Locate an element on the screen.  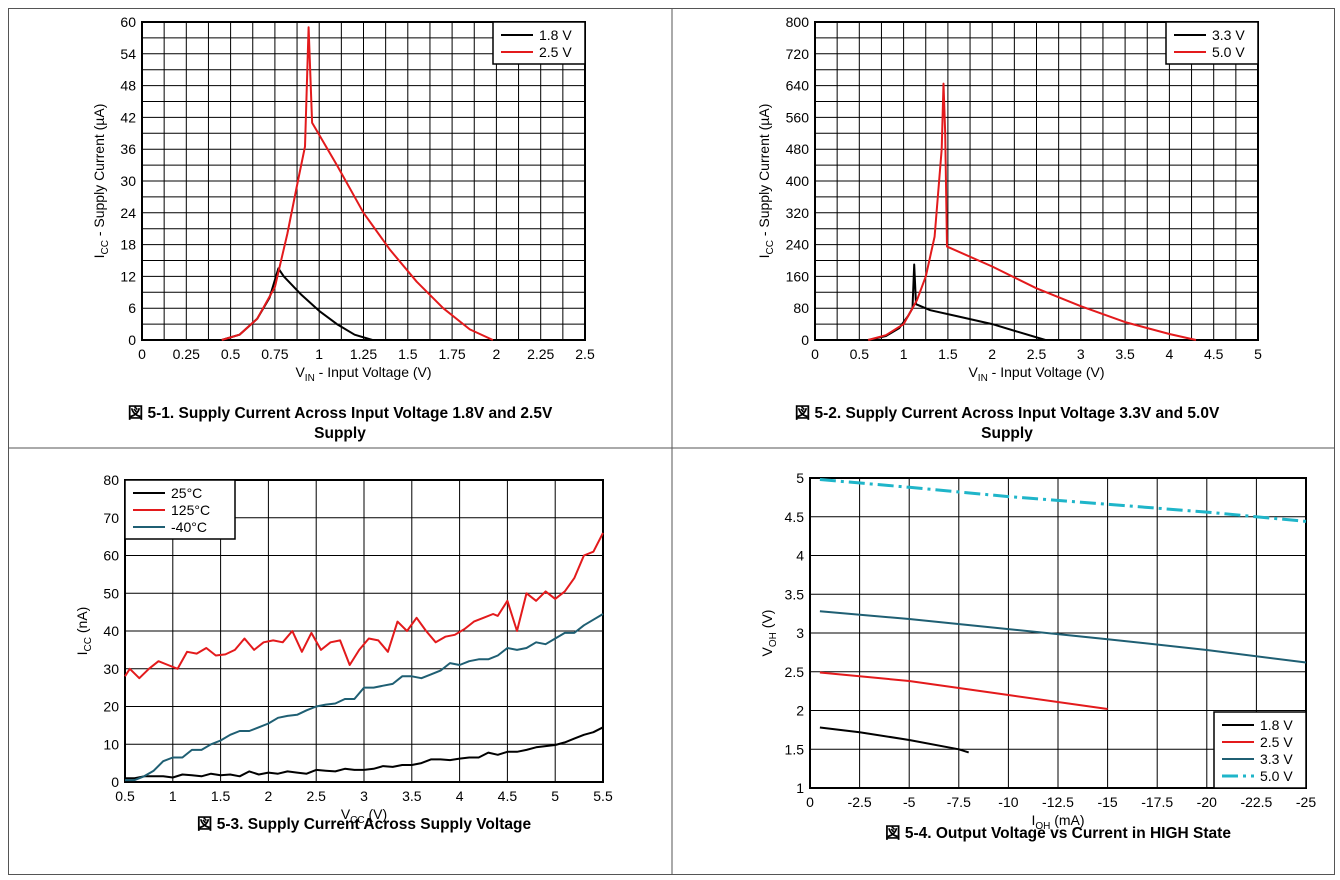
y-tick-label: 800 is located at coordinates (798, 22).